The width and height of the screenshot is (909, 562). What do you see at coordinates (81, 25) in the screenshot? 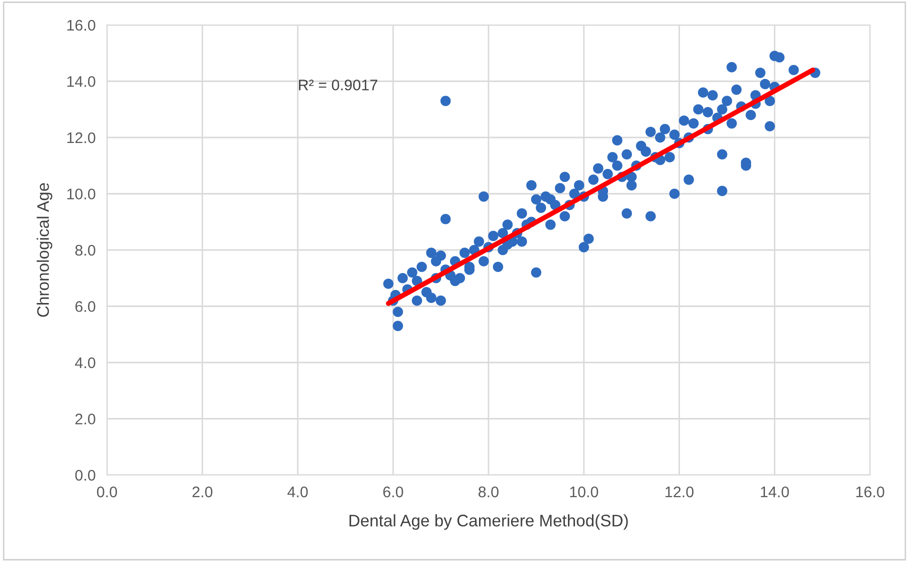
I see `y-tick-label: 16.0` at bounding box center [81, 25].